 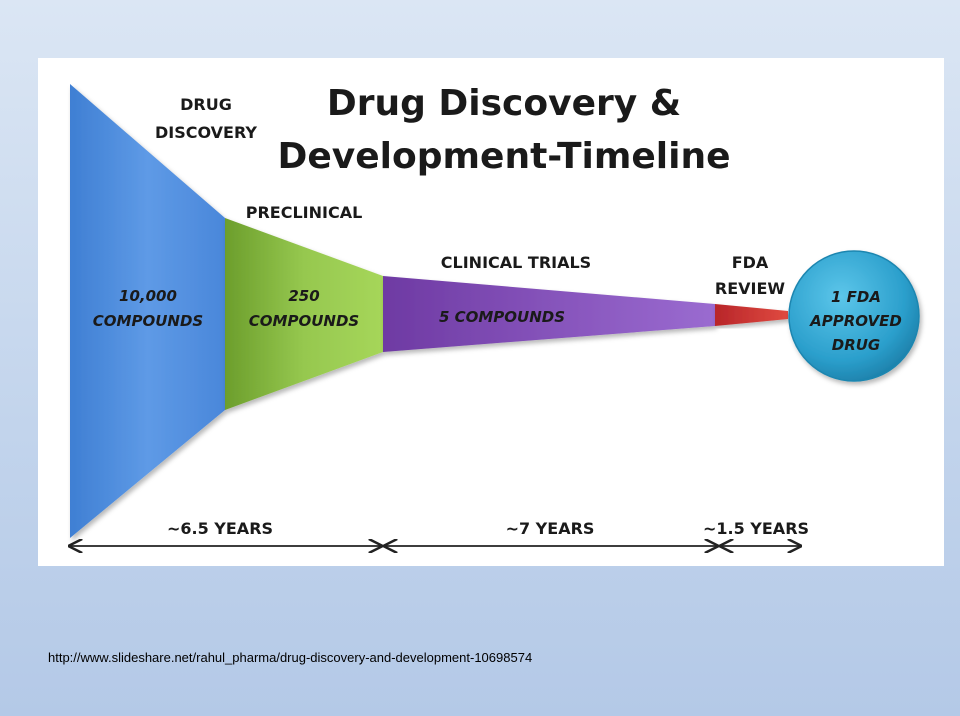 What do you see at coordinates (502, 317) in the screenshot?
I see `stage-count-clinical-trials: 5 COMPOUNDS` at bounding box center [502, 317].